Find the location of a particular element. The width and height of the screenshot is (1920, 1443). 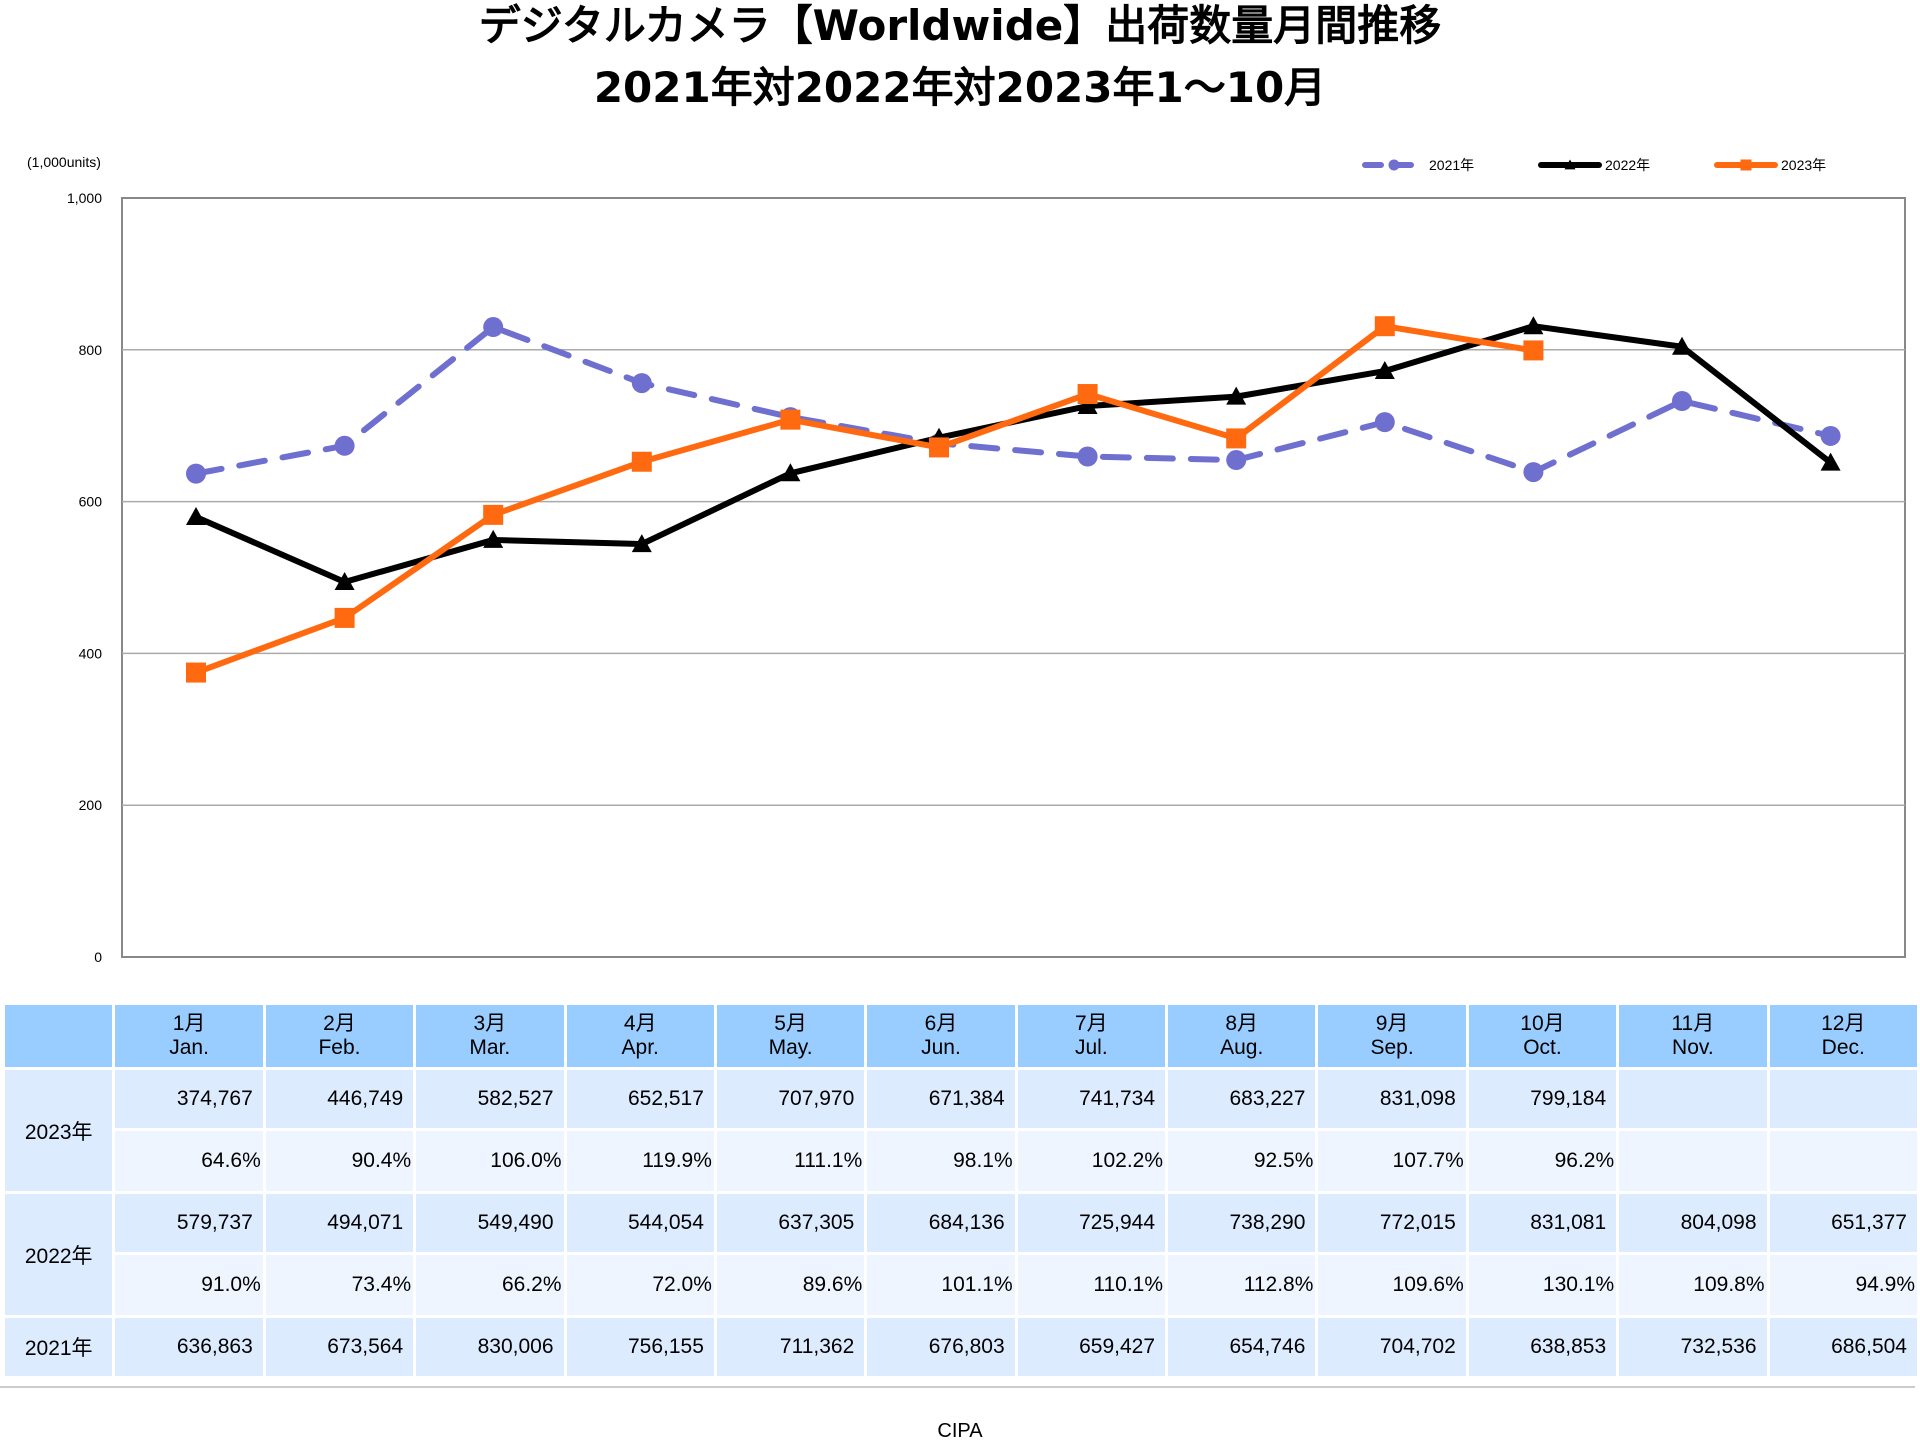

units-cell: 637,305 is located at coordinates (790, 1223).